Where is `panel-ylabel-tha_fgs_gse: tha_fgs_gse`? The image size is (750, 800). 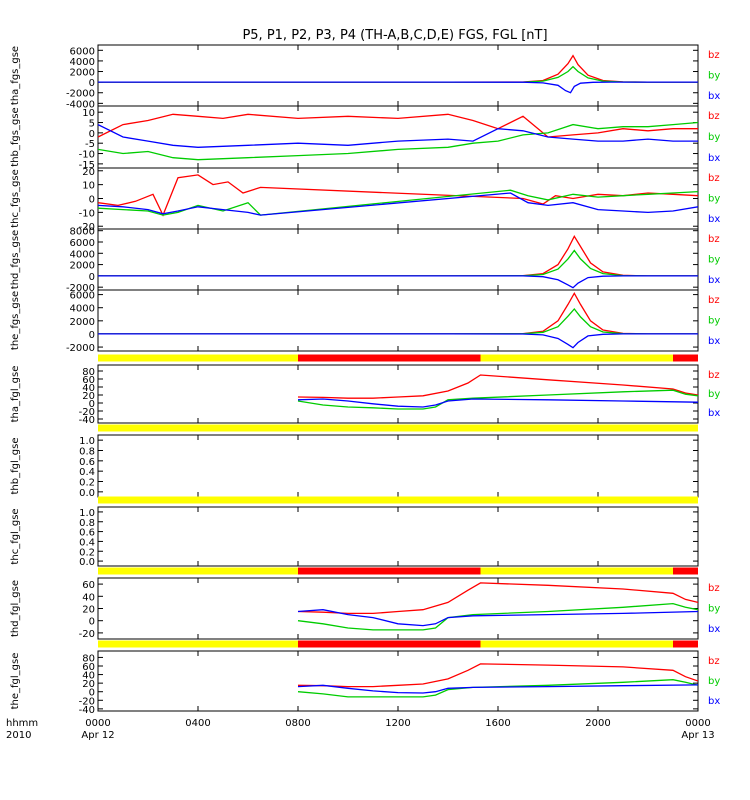 panel-ylabel-tha_fgs_gse: tha_fgs_gse is located at coordinates (15, 75).